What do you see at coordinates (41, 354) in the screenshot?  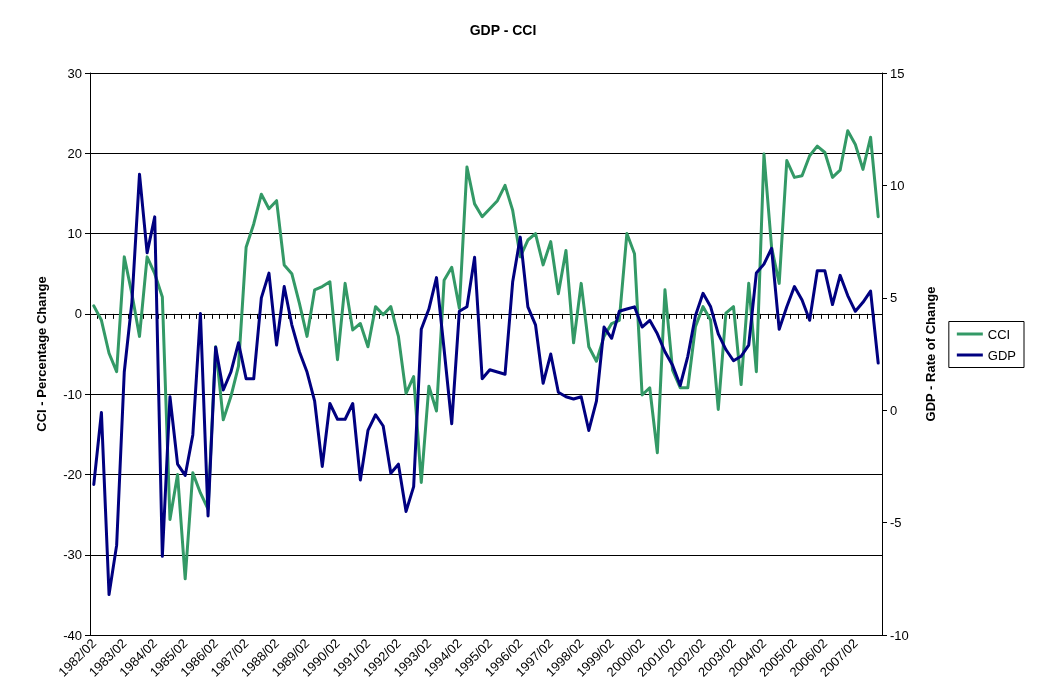 I see `y-axis-title: CCI - Percentage Change` at bounding box center [41, 354].